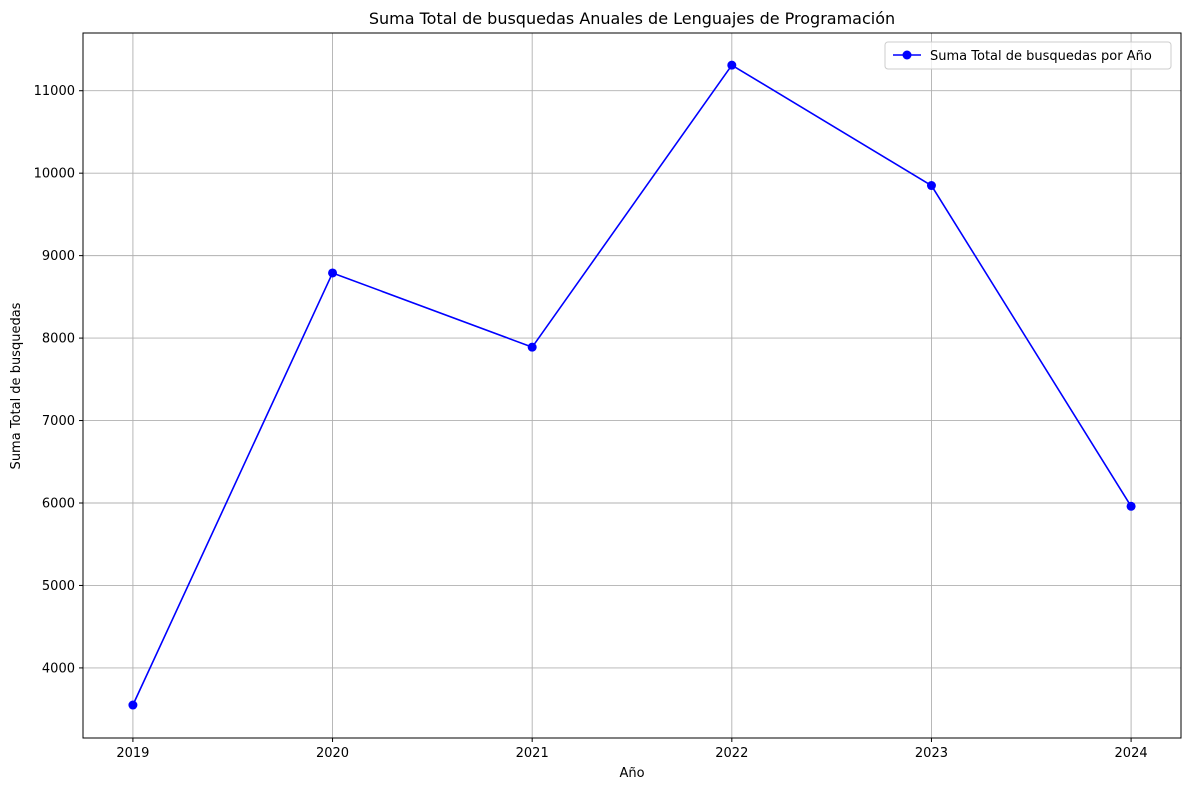  Describe the element at coordinates (1131, 753) in the screenshot. I see `x-tick-label: 2024` at that location.